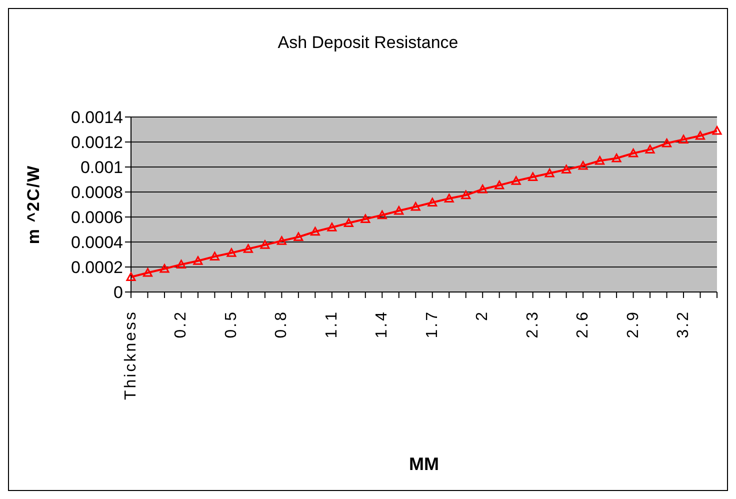 Image resolution: width=736 pixels, height=499 pixels. I want to click on y-tick-label: 0.0008, so click(97, 192).